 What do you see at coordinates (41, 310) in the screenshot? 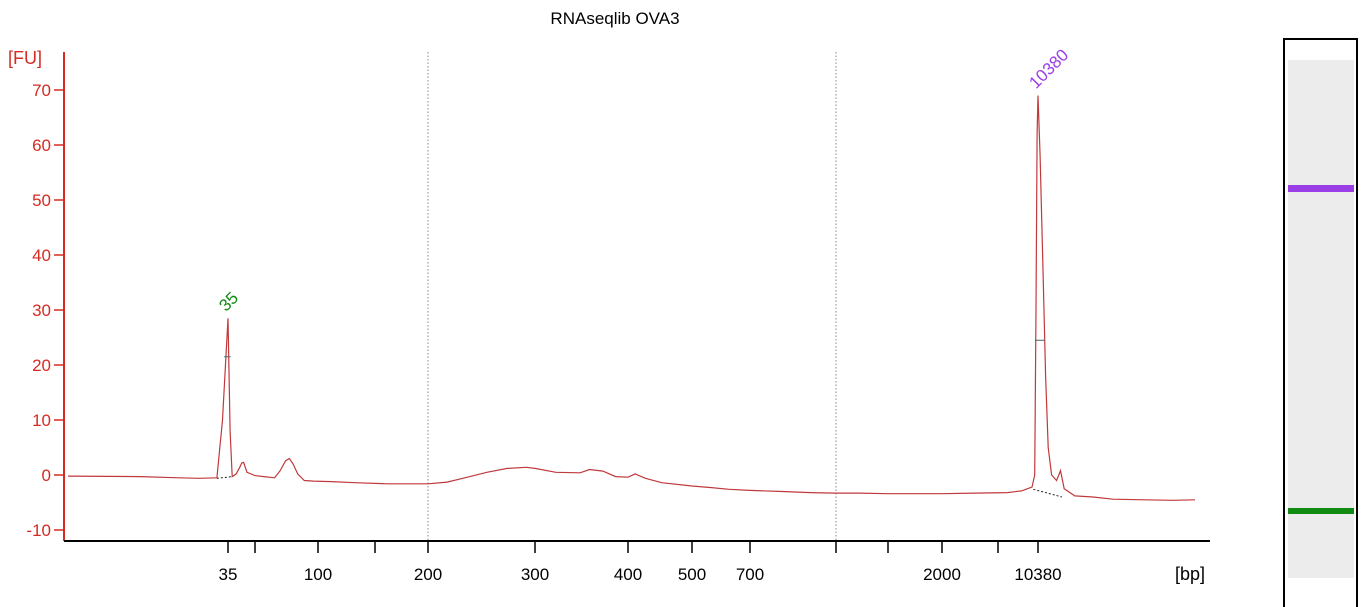
I see `y-tick-label-30: 30` at bounding box center [41, 310].